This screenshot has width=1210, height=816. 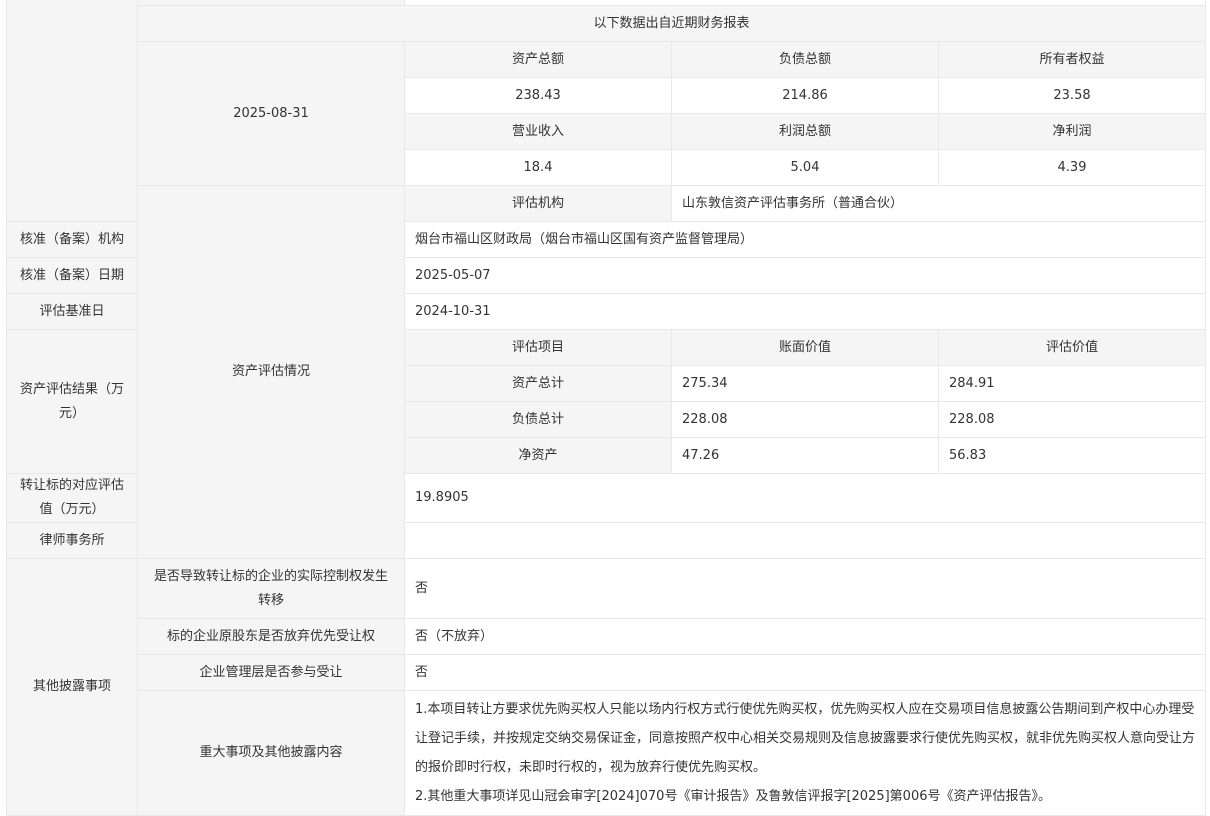 What do you see at coordinates (805, 239) in the screenshot?
I see `value-approval-agency: 烟台市福山区财政局（烟台市福山区国有资产监督管理局）` at bounding box center [805, 239].